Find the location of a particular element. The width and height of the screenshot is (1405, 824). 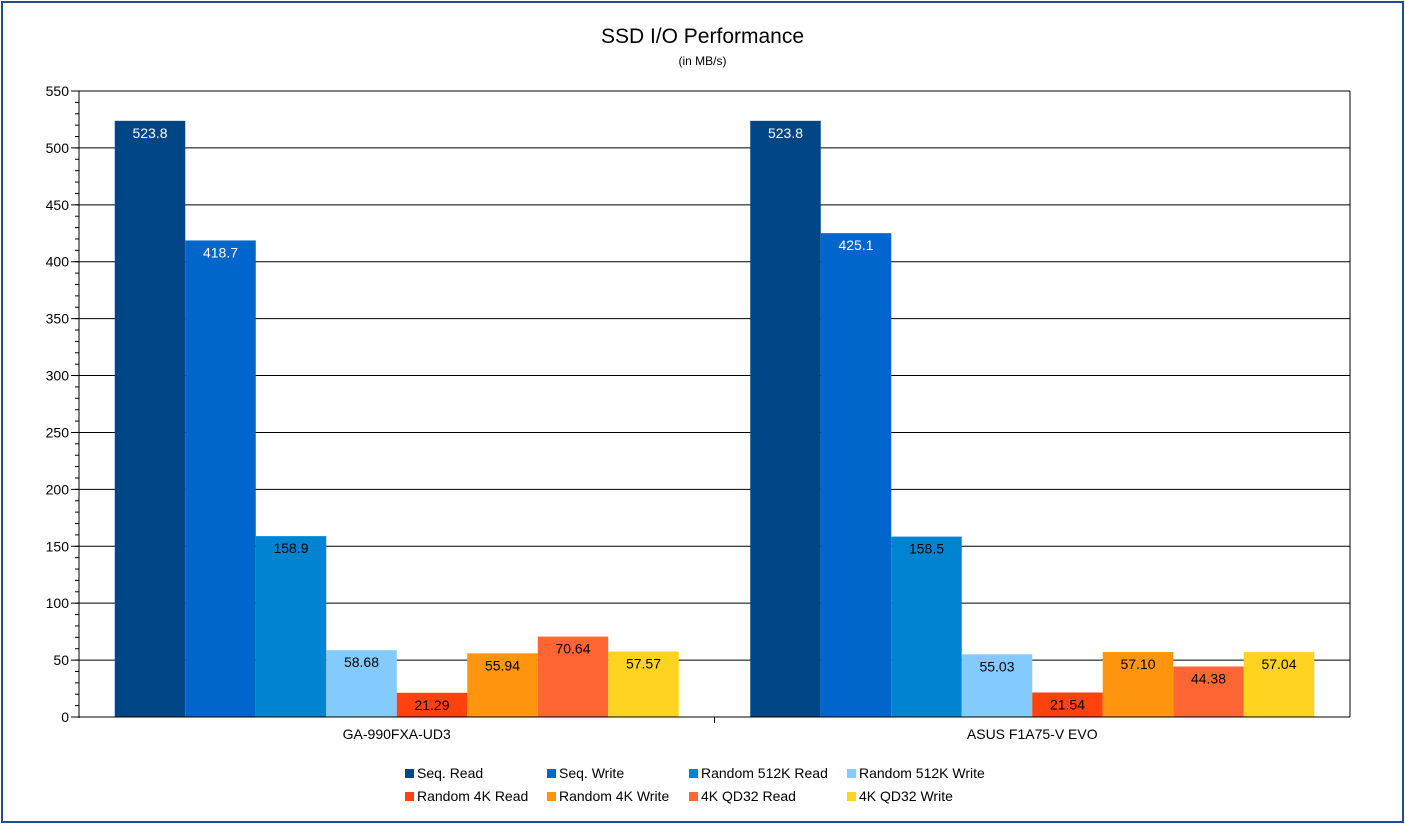

y-tick-label: 200 is located at coordinates (58, 489).